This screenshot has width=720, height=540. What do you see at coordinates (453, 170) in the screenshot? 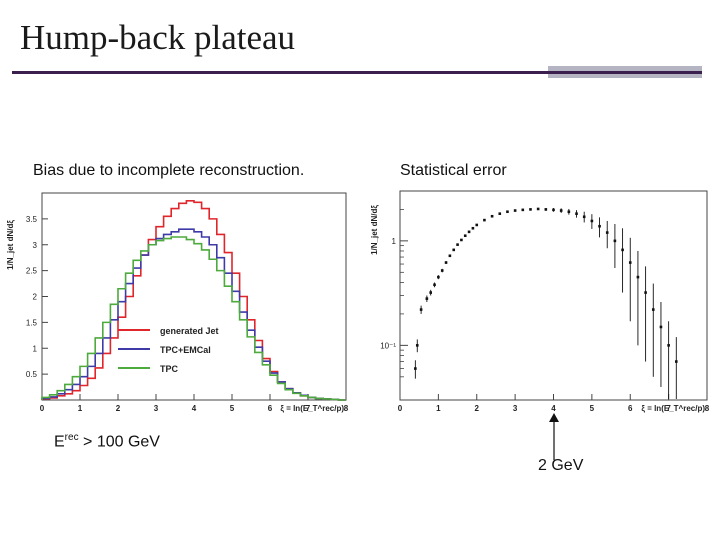
I see `right-chart-caption: Statistical error` at bounding box center [453, 170].